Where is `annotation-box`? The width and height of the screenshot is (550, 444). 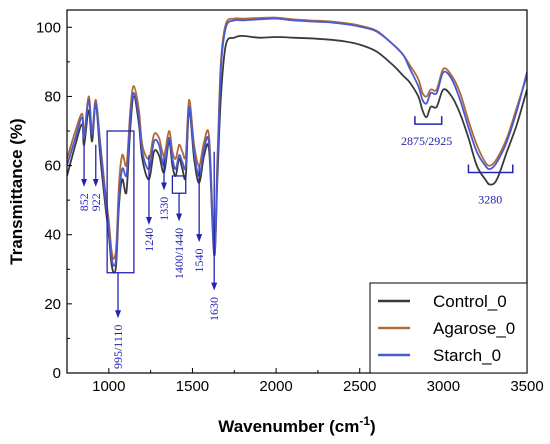
annotation-box is located at coordinates (120, 202).